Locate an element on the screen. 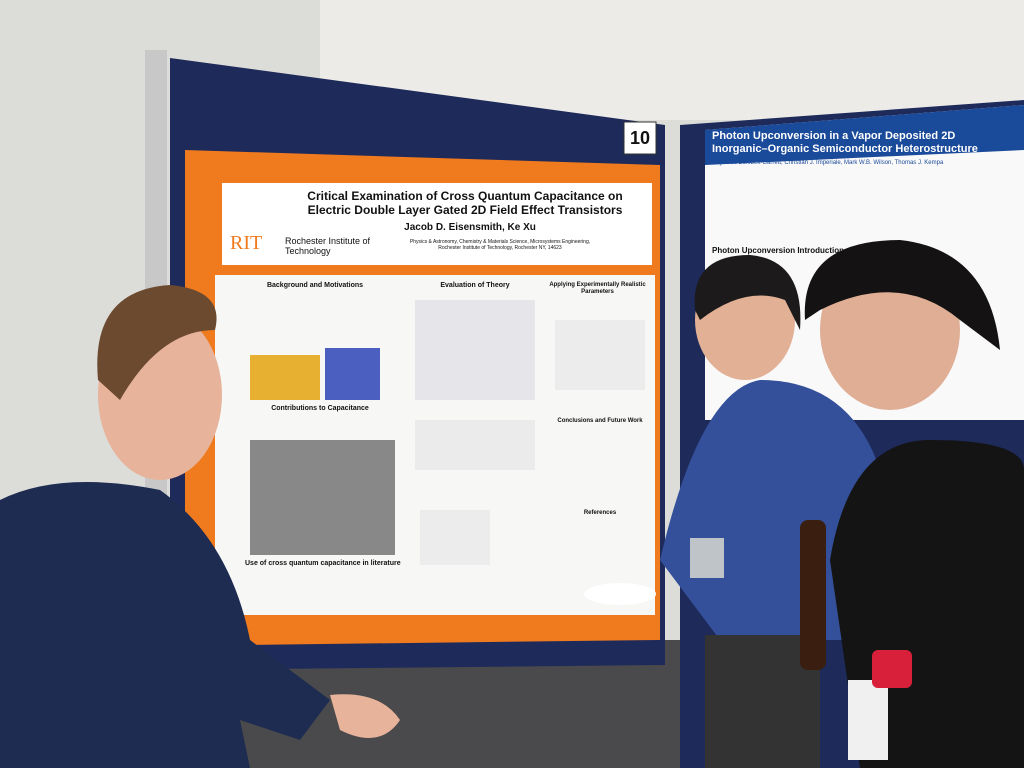  institution: Rochester Institute of Technology is located at coordinates (328, 246).